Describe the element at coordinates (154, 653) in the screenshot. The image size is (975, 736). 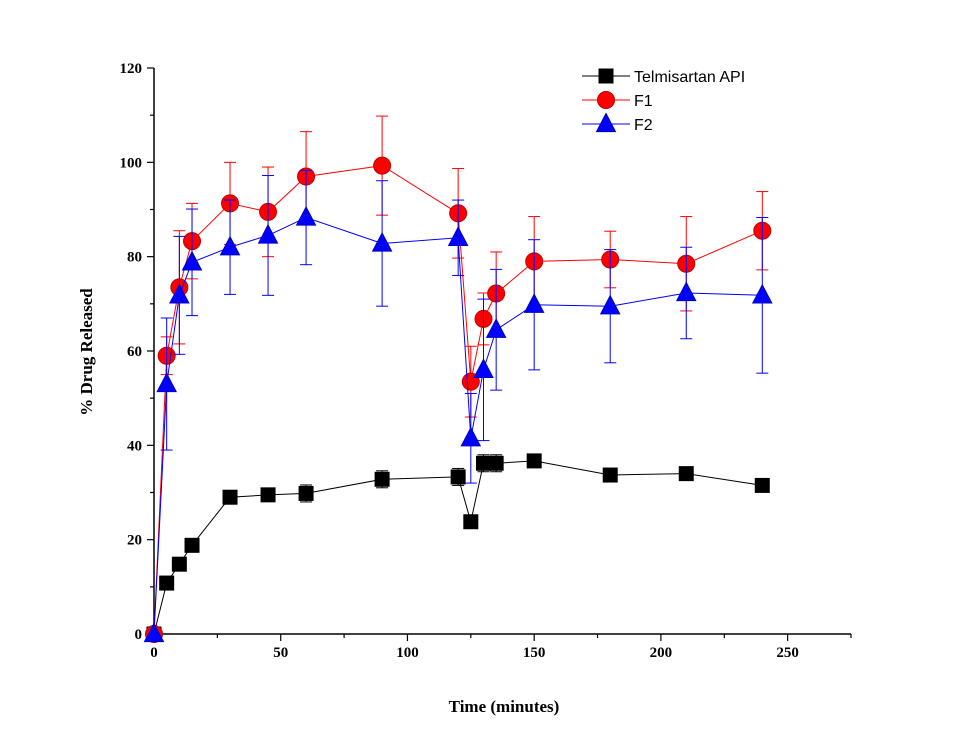
I see `x-tick-label: 0` at that location.